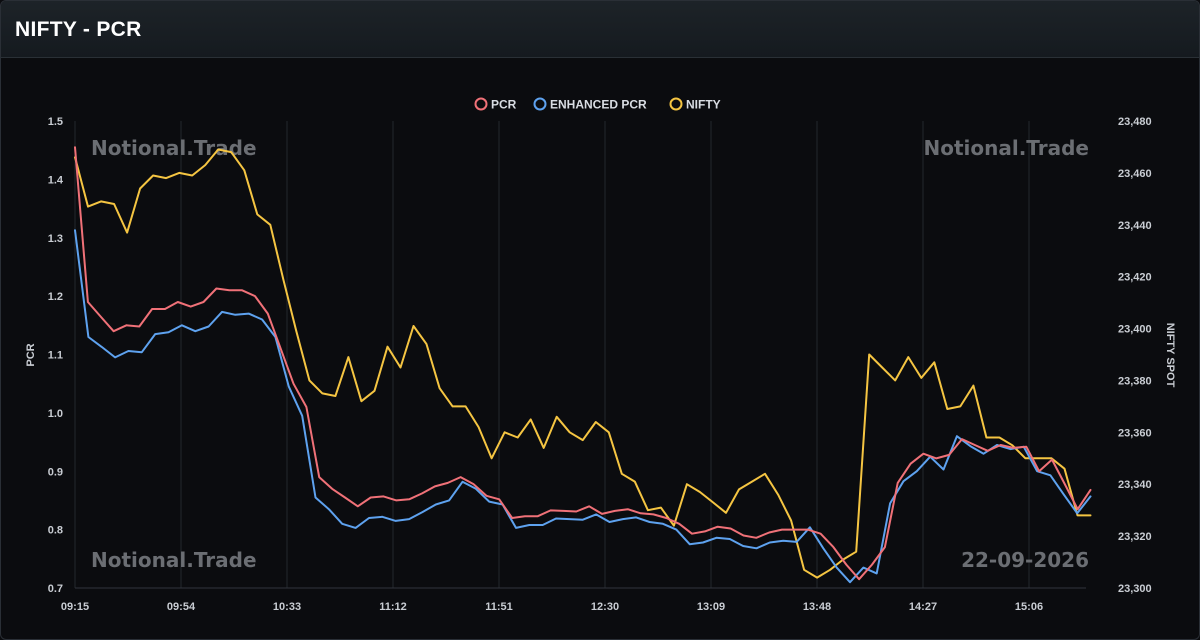  Describe the element at coordinates (504, 105) in the screenshot. I see `legend-label: PCR` at that location.